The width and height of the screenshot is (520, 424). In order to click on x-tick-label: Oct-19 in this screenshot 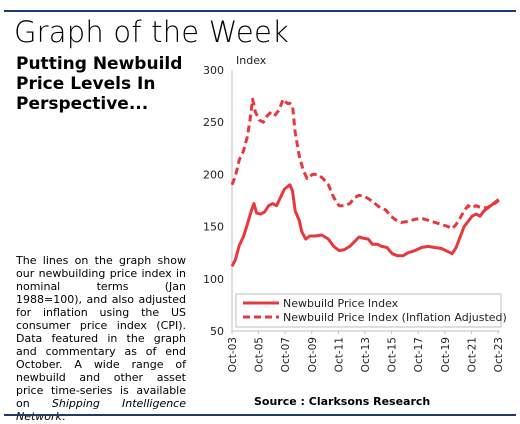, I will do `click(446, 354)`.